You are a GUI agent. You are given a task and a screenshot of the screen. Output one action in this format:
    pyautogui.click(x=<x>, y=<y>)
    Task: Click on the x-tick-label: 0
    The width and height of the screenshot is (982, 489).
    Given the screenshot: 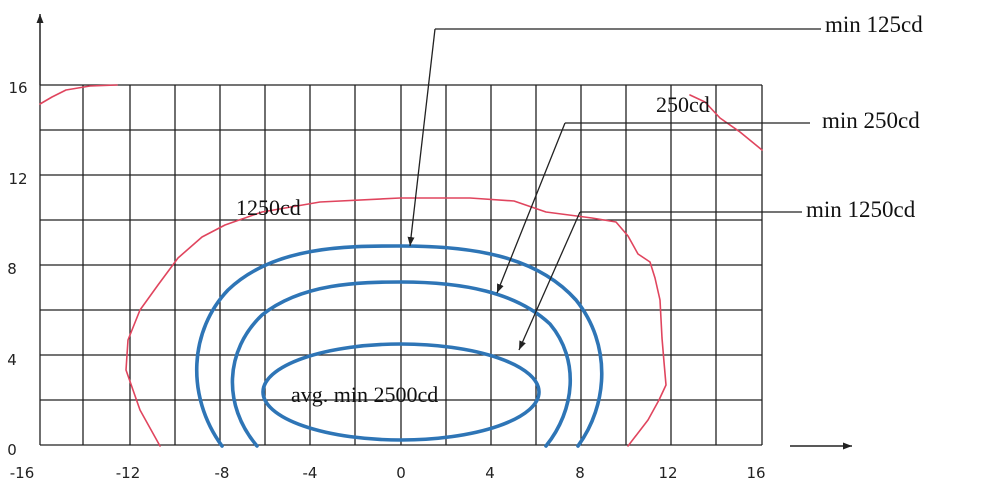 What is the action you would take?
    pyautogui.click(x=401, y=473)
    